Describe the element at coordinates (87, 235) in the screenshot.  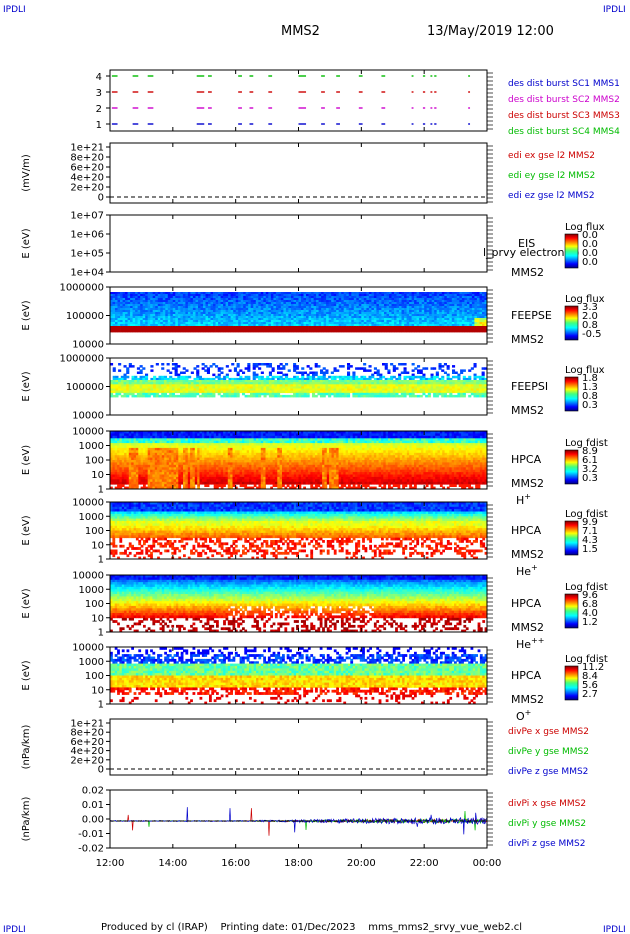
I see `eis-ytick-label: 1e+06` at that location.